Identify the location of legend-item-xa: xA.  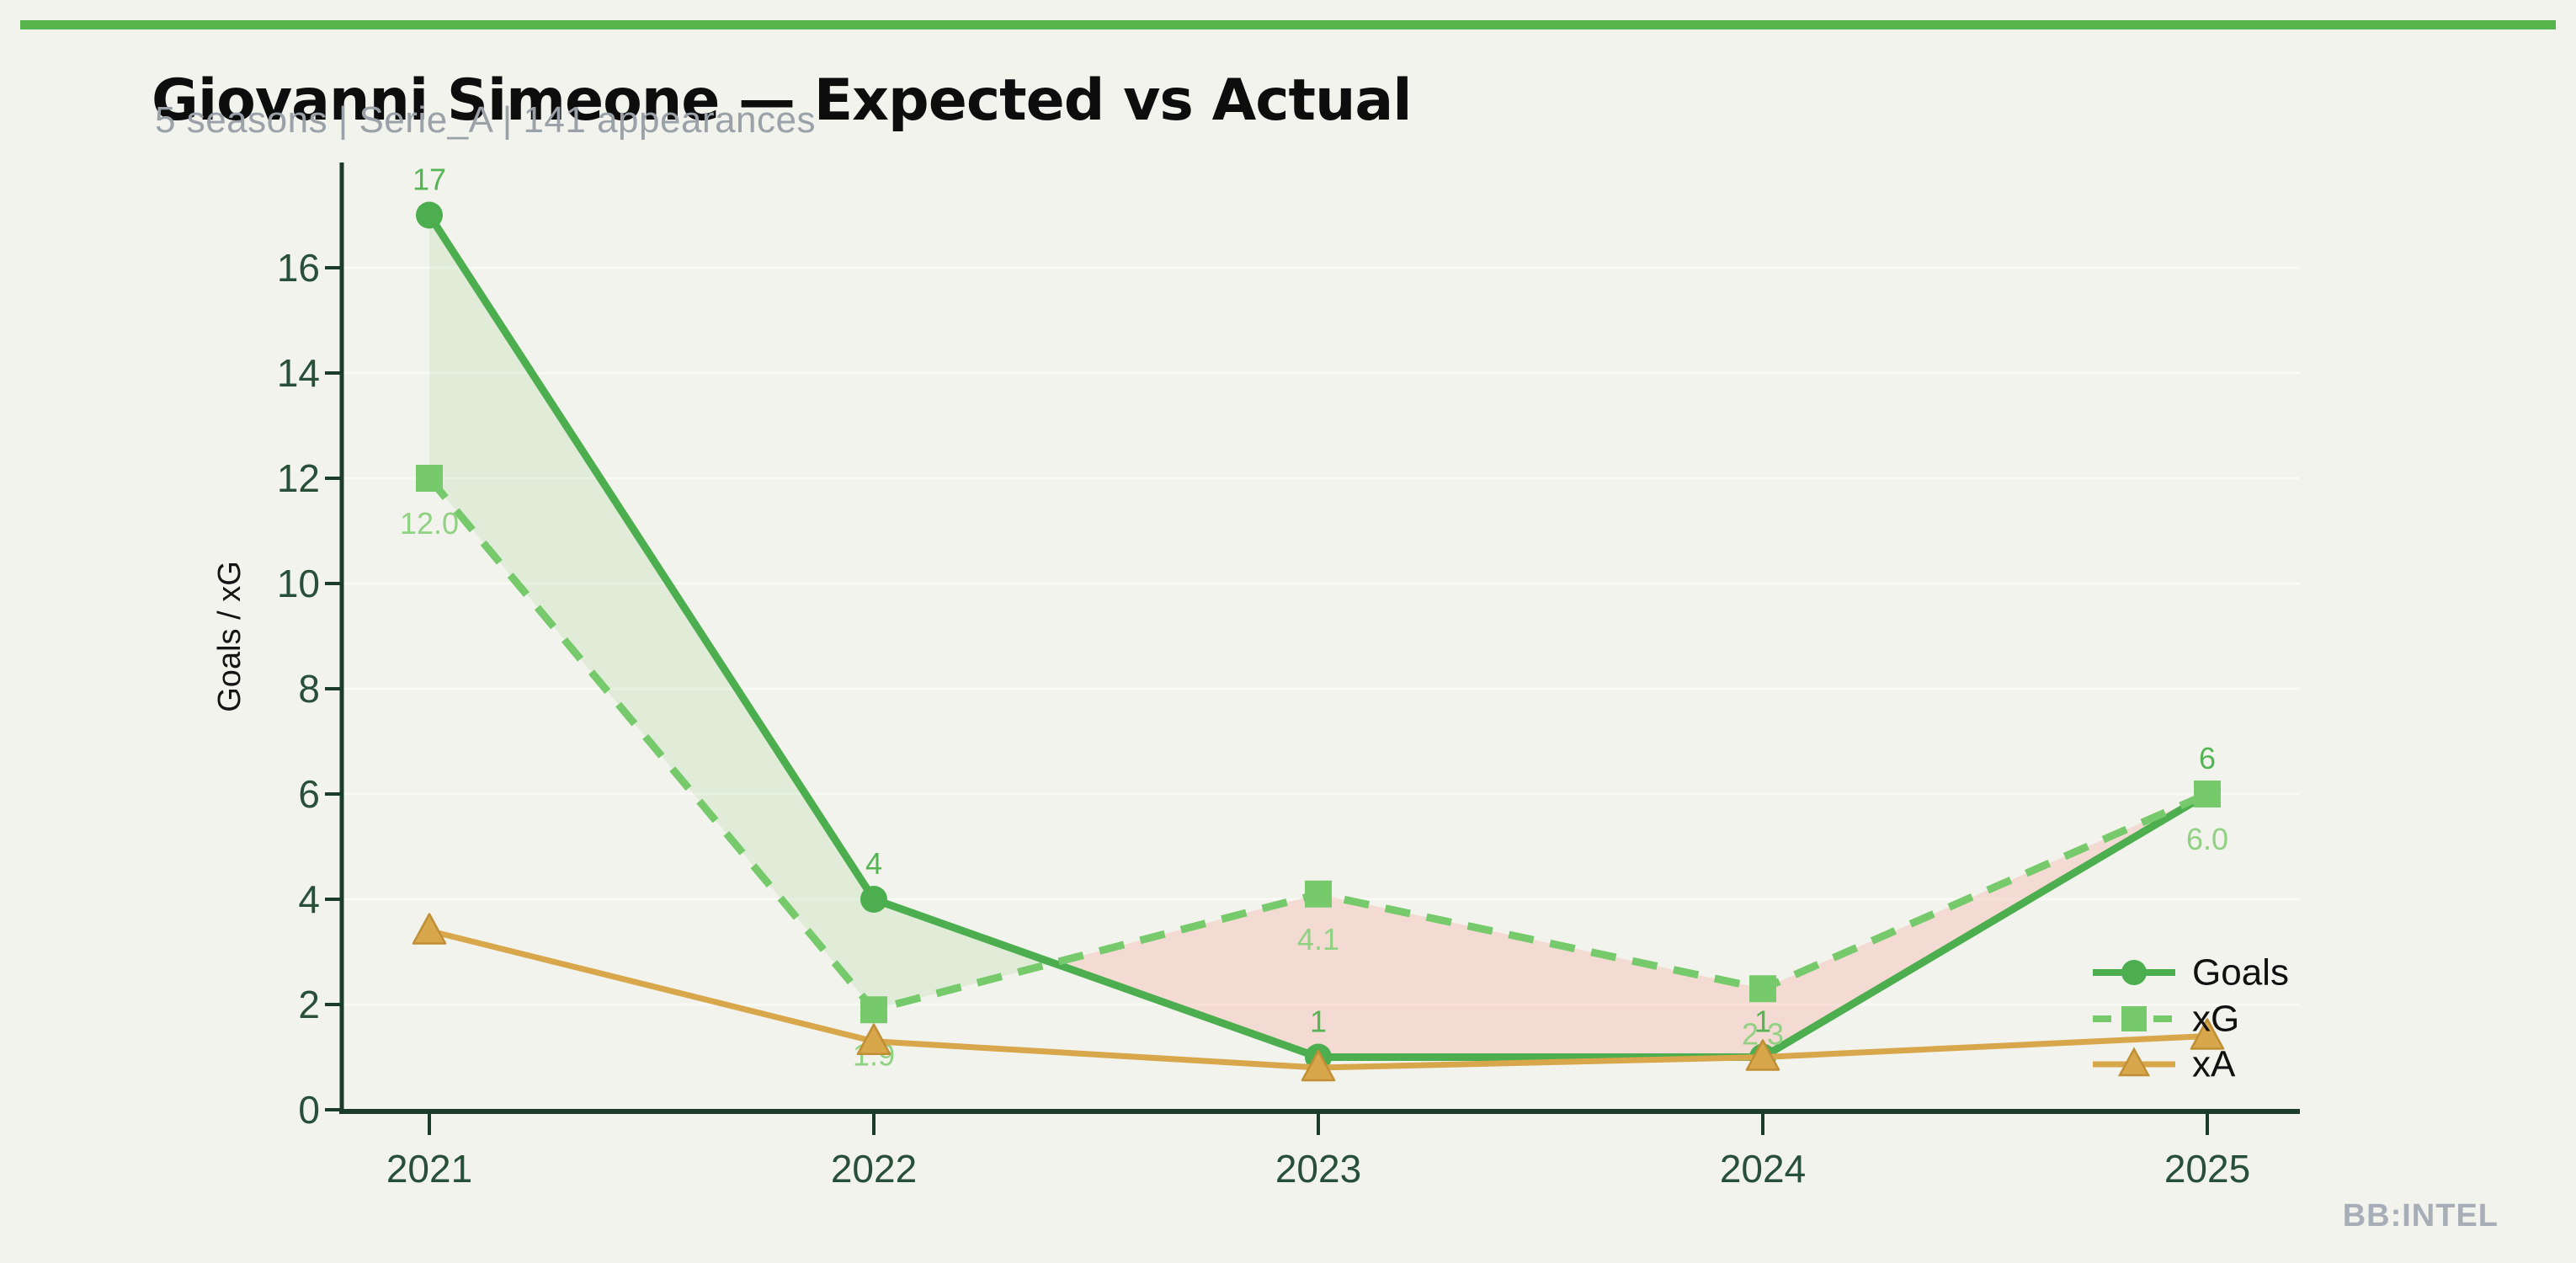
(2165, 1064).